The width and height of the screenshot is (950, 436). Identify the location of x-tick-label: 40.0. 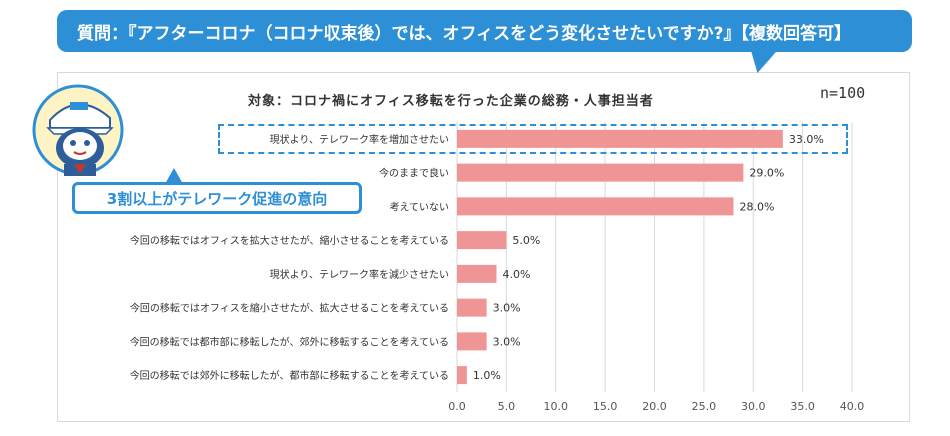
(852, 406).